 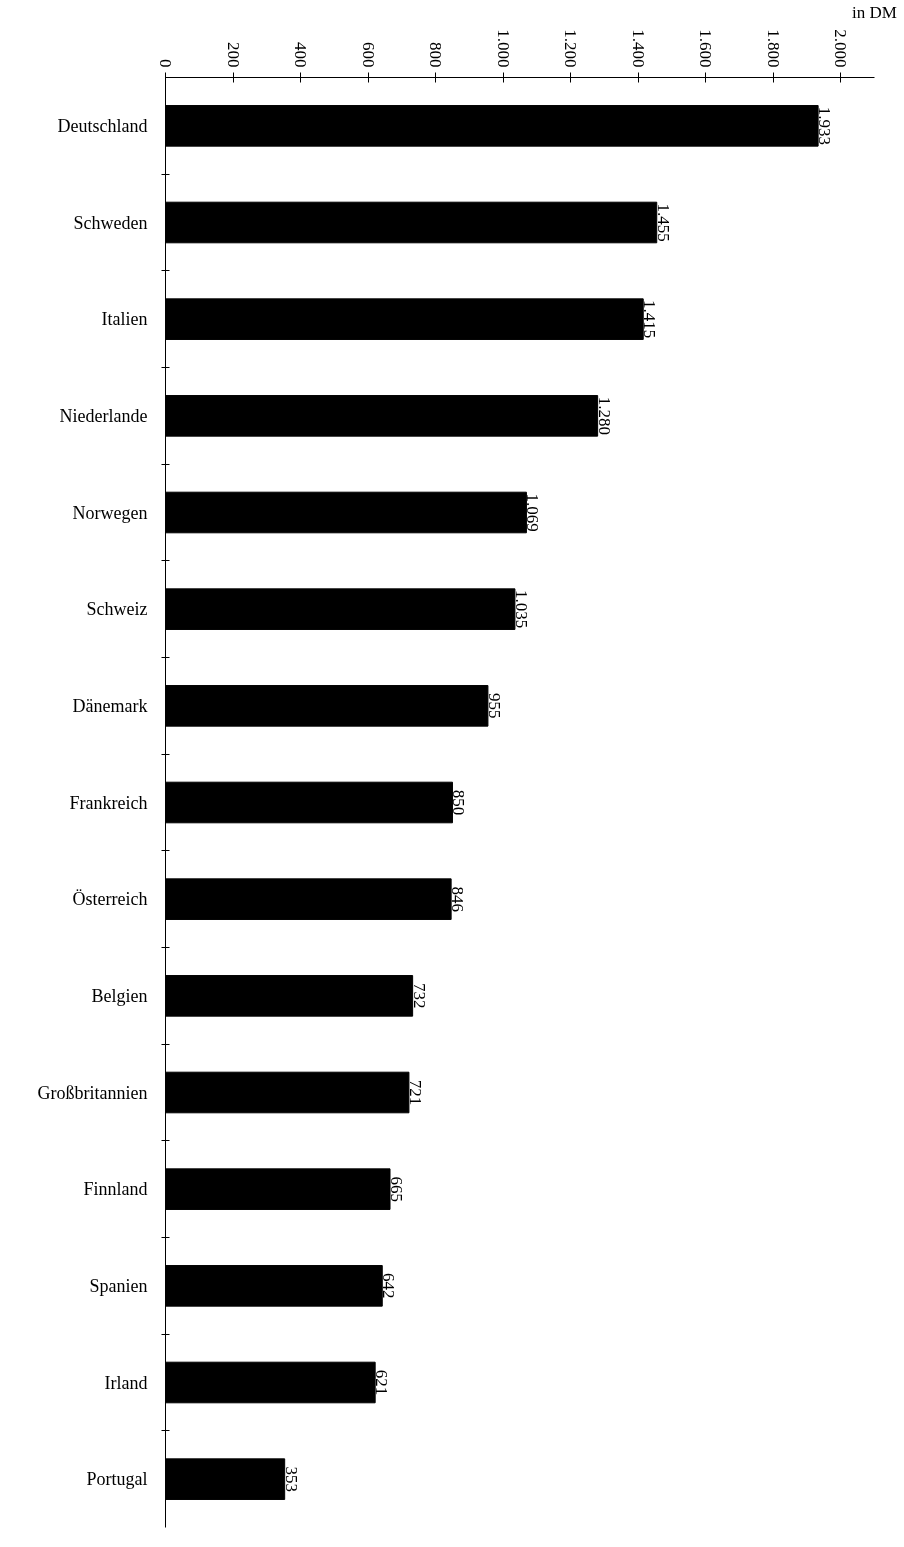 I want to click on x-tick-label: 1.000, so click(x=503, y=48).